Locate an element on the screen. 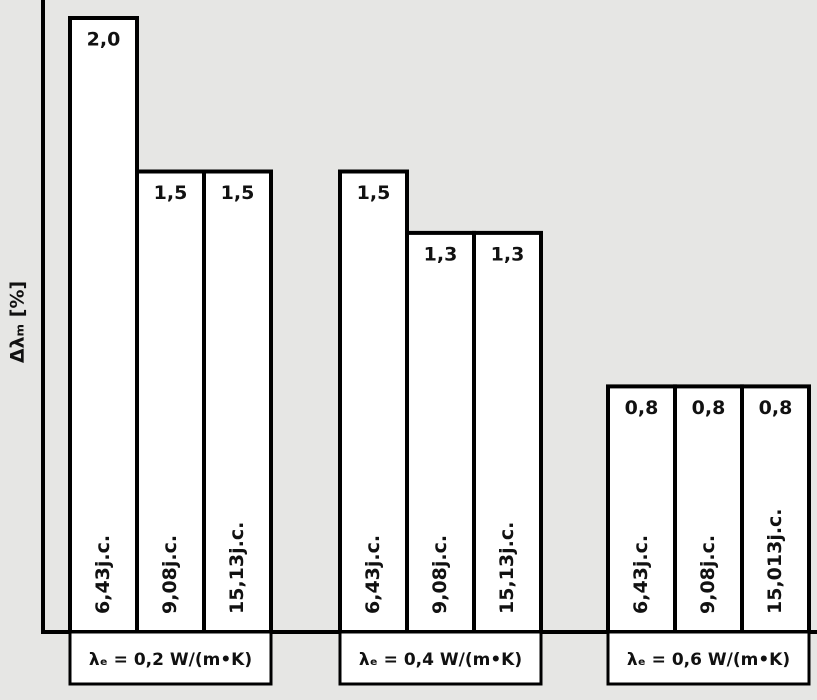 This screenshot has width=817, height=700. y-axis-label: Δλₘ [%] is located at coordinates (18, 322).